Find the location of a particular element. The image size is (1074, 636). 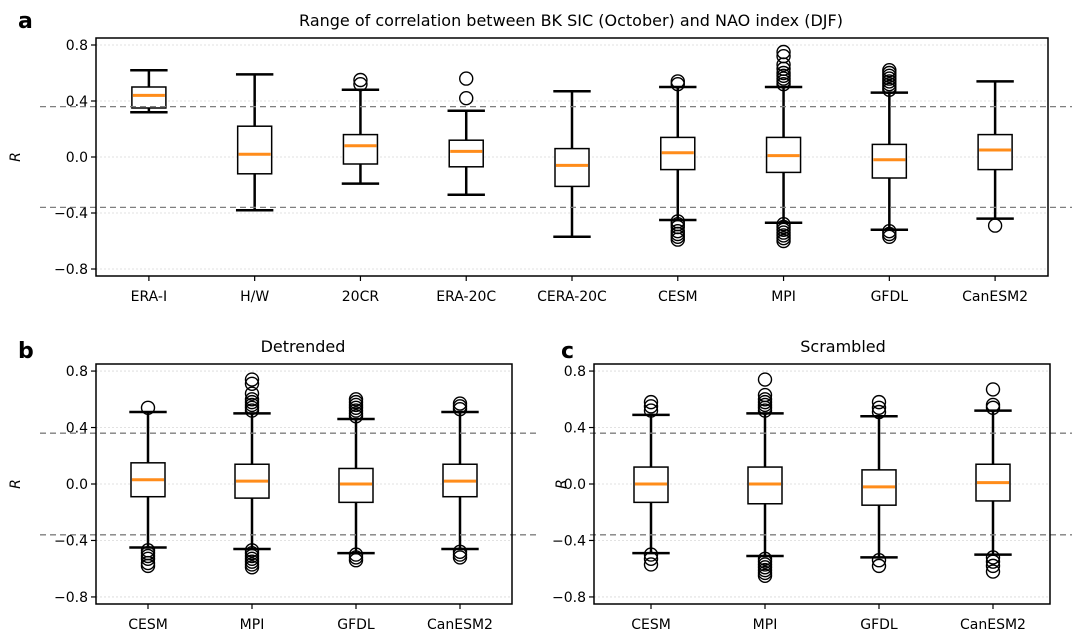

box-H/W is located at coordinates (254, 142).